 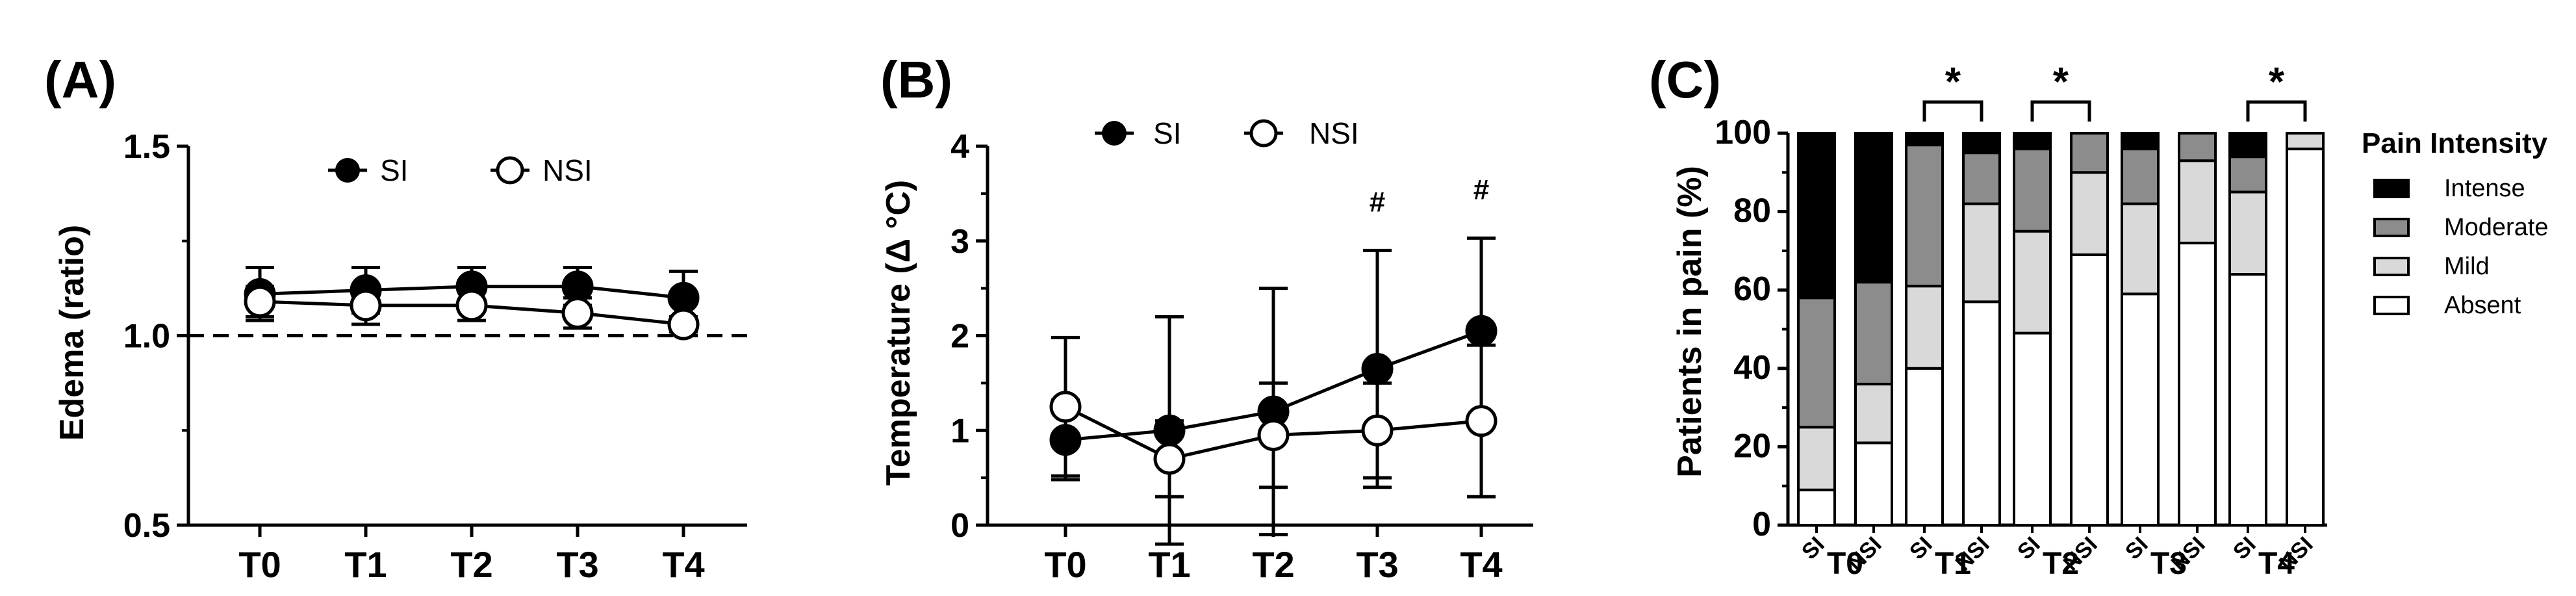 I want to click on y-tick-label: 0.5, so click(x=146, y=526).